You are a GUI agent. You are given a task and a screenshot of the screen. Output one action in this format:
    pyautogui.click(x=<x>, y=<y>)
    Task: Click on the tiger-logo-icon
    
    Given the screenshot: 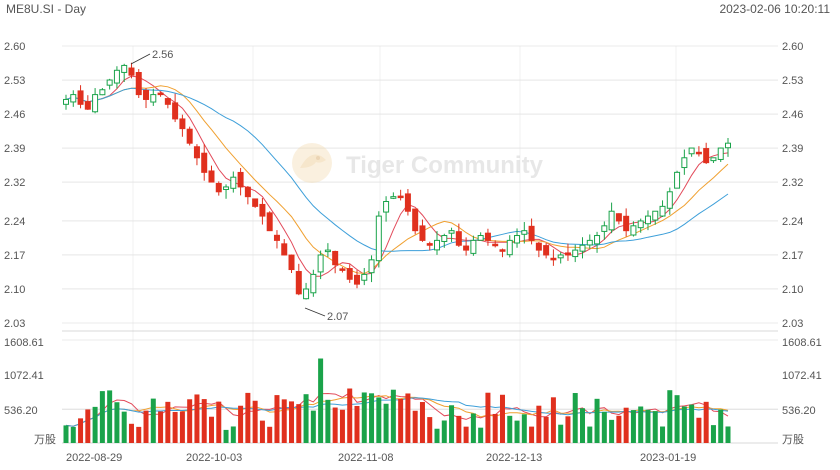 What is the action you would take?
    pyautogui.click(x=312, y=163)
    